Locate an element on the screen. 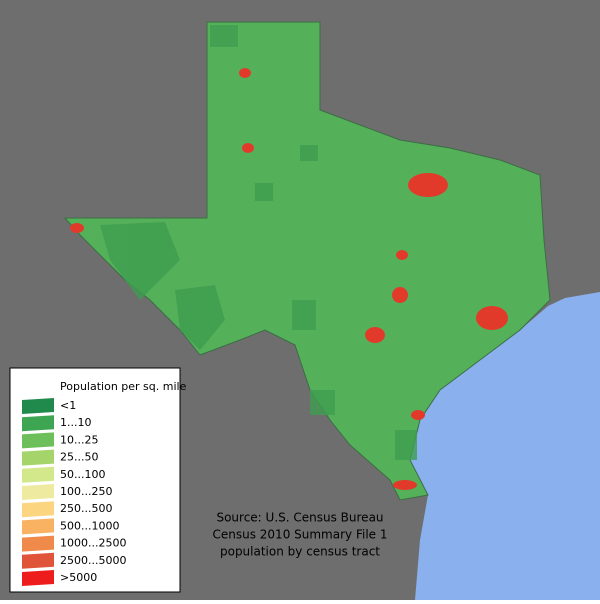  legend-label: 500...1000 is located at coordinates (89, 525).